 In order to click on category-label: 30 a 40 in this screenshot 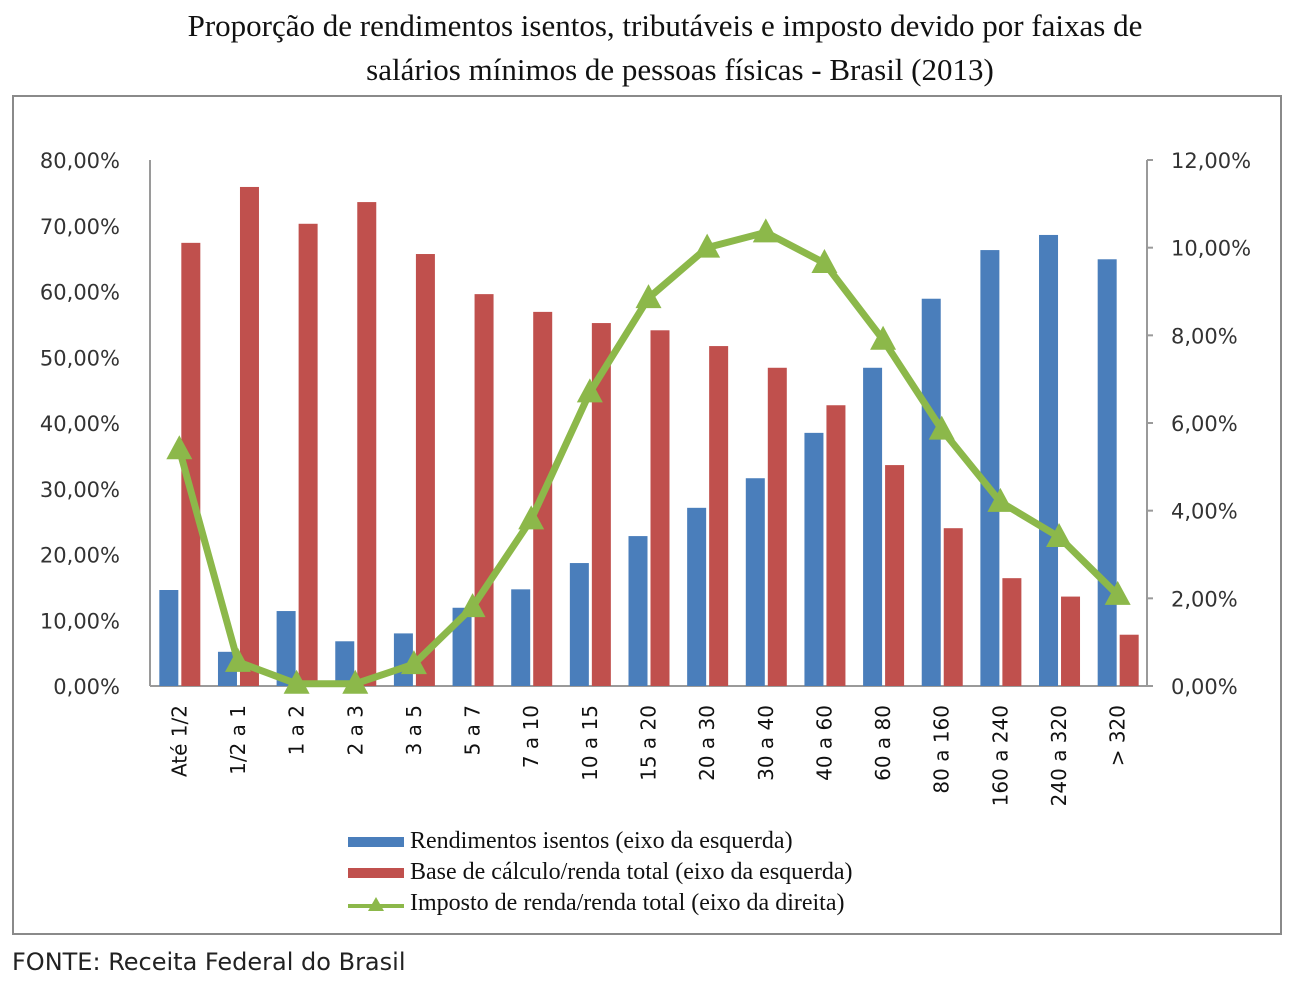, I will do `click(766, 743)`.